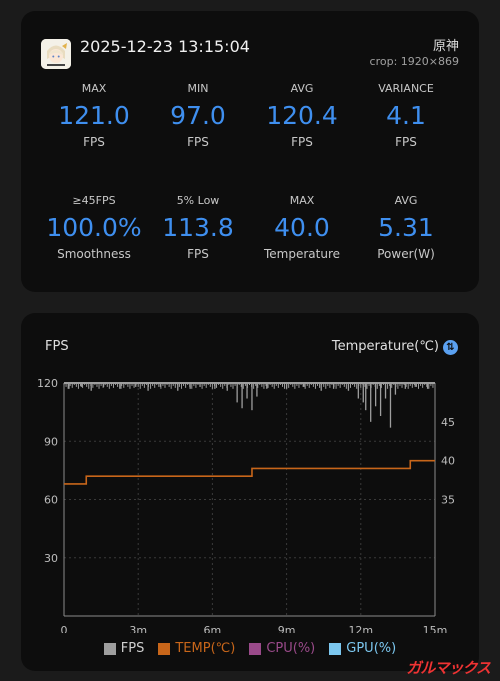 Image resolution: width=500 pixels, height=681 pixels. Describe the element at coordinates (47, 383) in the screenshot. I see `y-left-tick-label: 120` at that location.